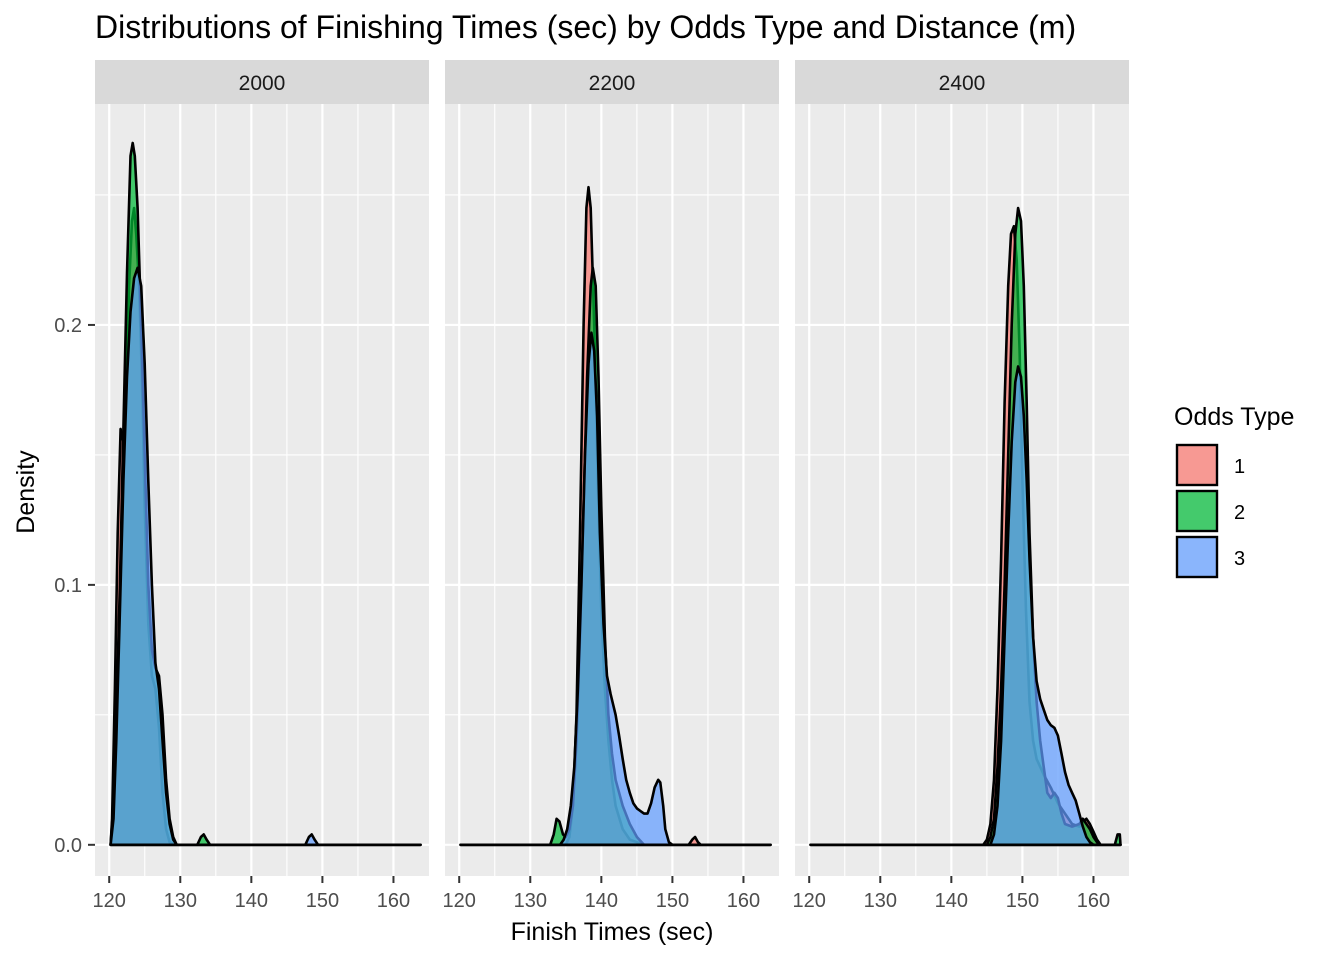  I want to click on facet-strip-label: 2000, so click(262, 83).